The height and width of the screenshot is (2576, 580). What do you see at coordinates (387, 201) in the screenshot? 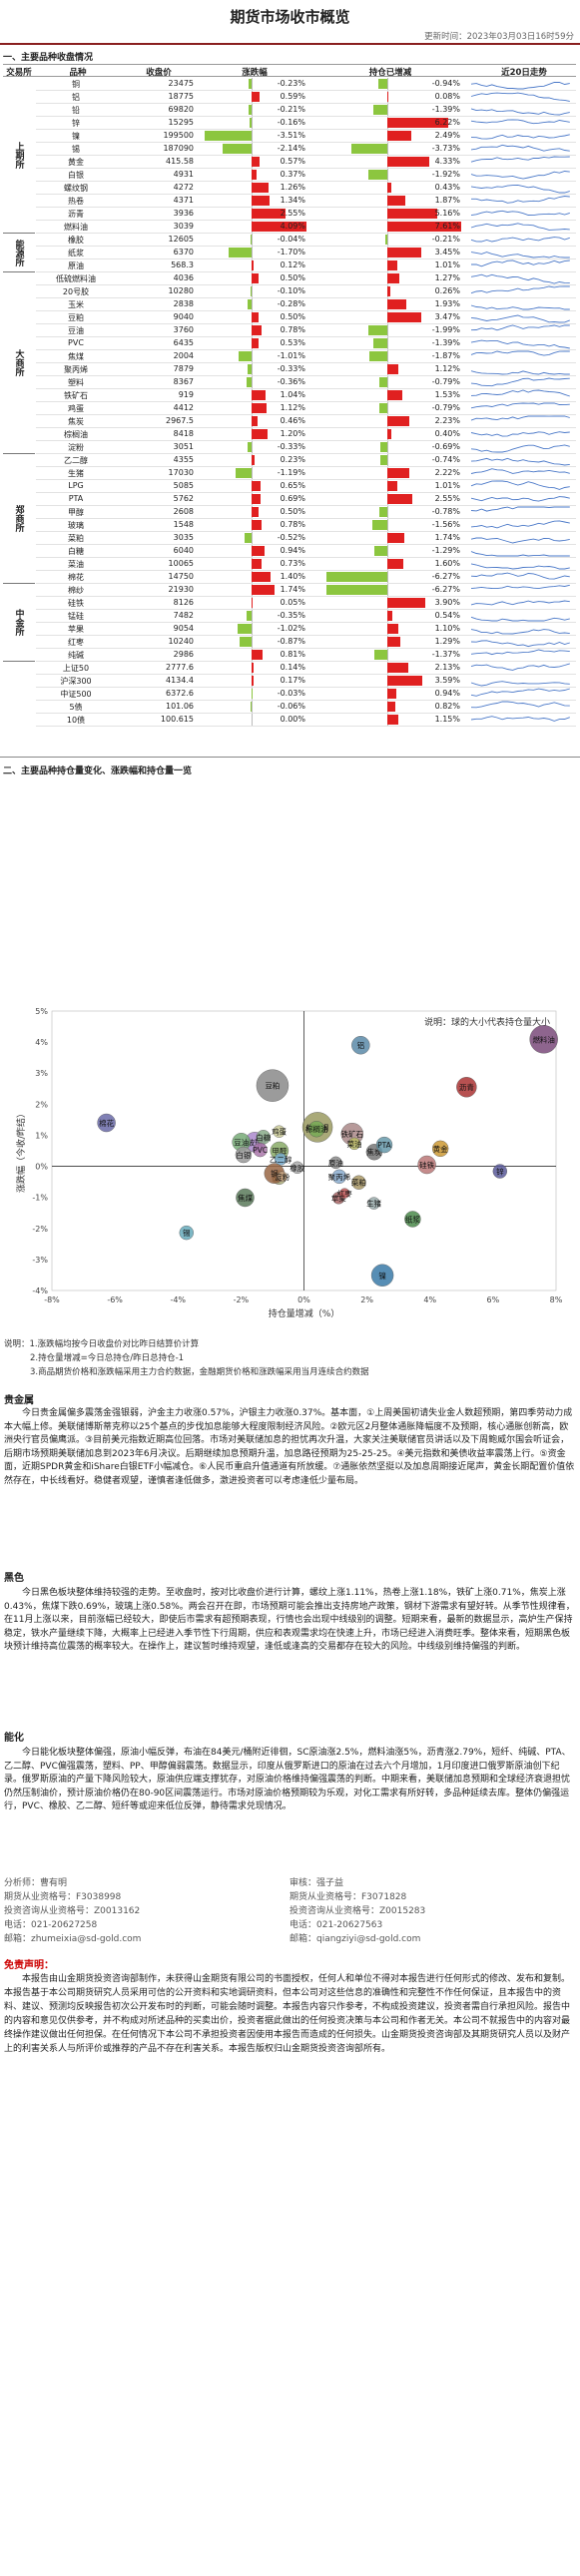
I see `row-oi: 1.87%` at bounding box center [387, 201].